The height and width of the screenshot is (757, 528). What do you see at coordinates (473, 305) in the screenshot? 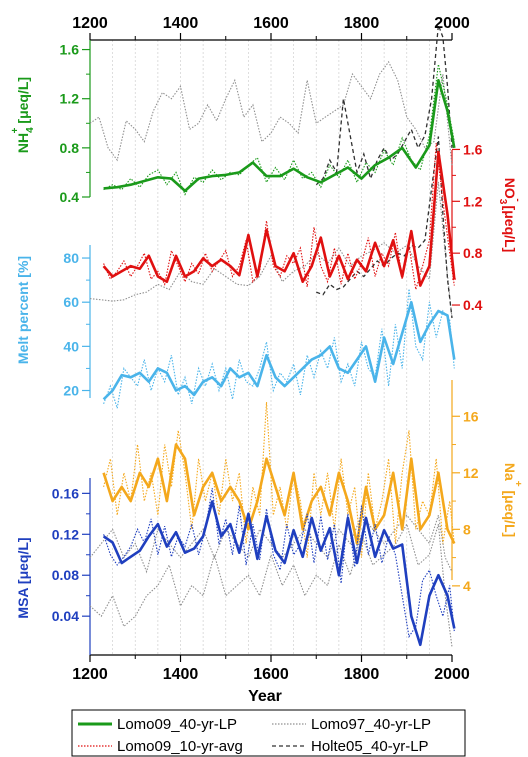
I see `no3-y-tick-label: 0.4` at bounding box center [473, 305].